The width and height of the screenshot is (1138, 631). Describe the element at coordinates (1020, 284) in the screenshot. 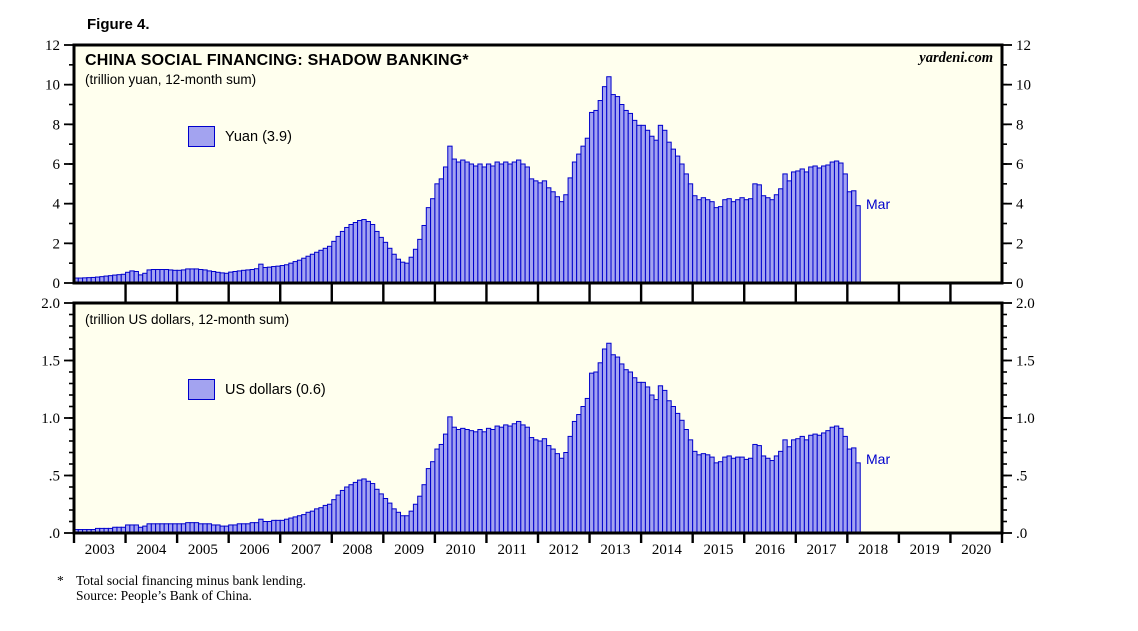

I see `top-y-axis-label-right: 0` at that location.